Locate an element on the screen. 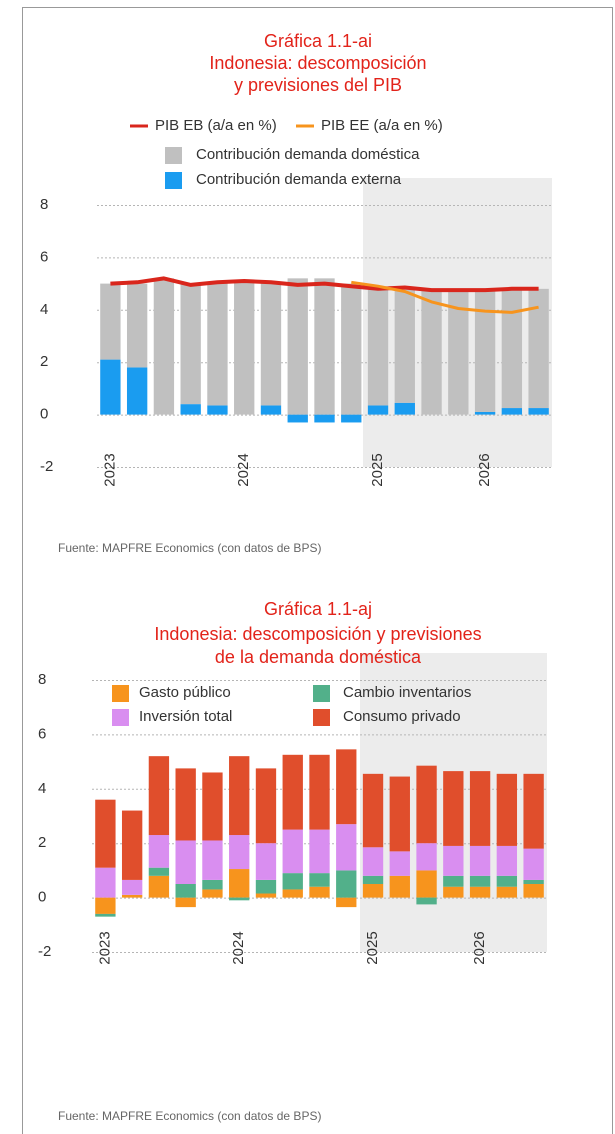 The image size is (615, 1134). legend-label: Inversión total is located at coordinates (185, 716).